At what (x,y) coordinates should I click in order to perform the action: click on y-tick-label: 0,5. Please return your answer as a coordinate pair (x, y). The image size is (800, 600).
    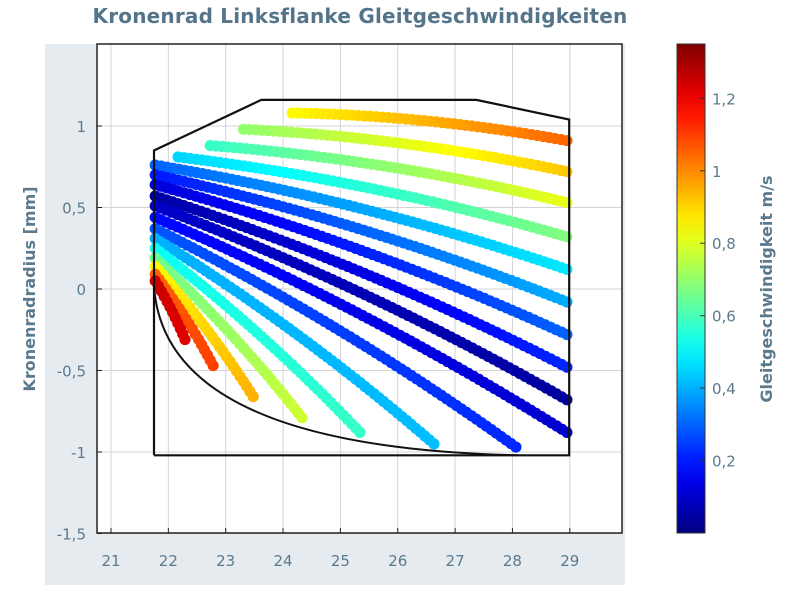
    Looking at the image, I should click on (74, 209).